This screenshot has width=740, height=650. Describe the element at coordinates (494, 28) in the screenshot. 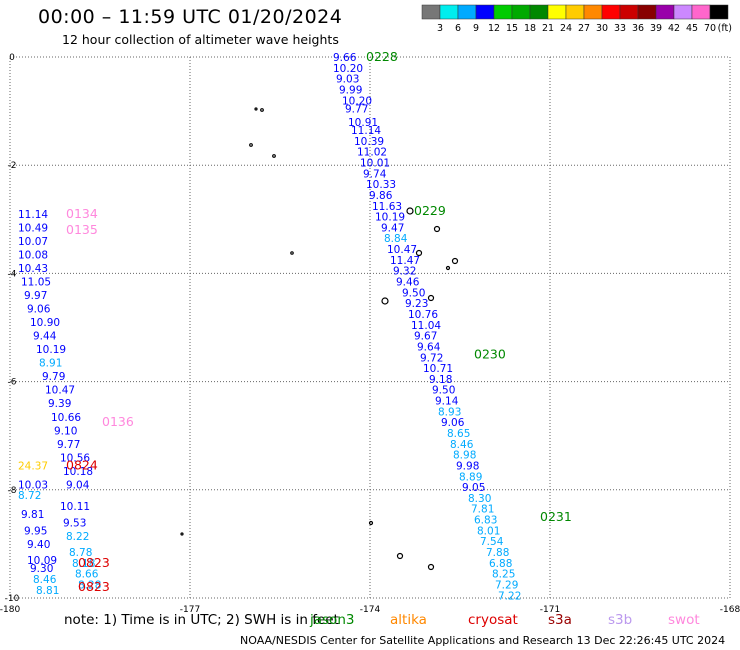

I see `colorbar-label: 12` at that location.